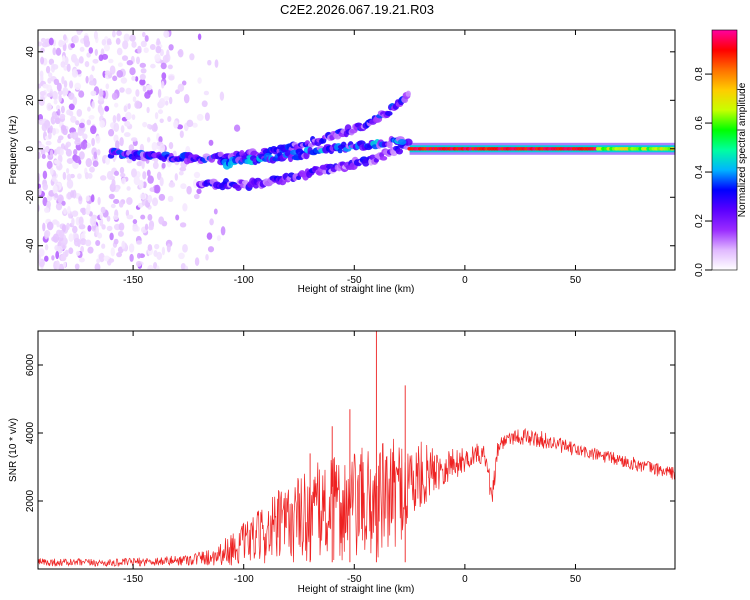  What do you see at coordinates (354, 579) in the screenshot?
I see `snr-x-tick-label: -50` at bounding box center [354, 579].